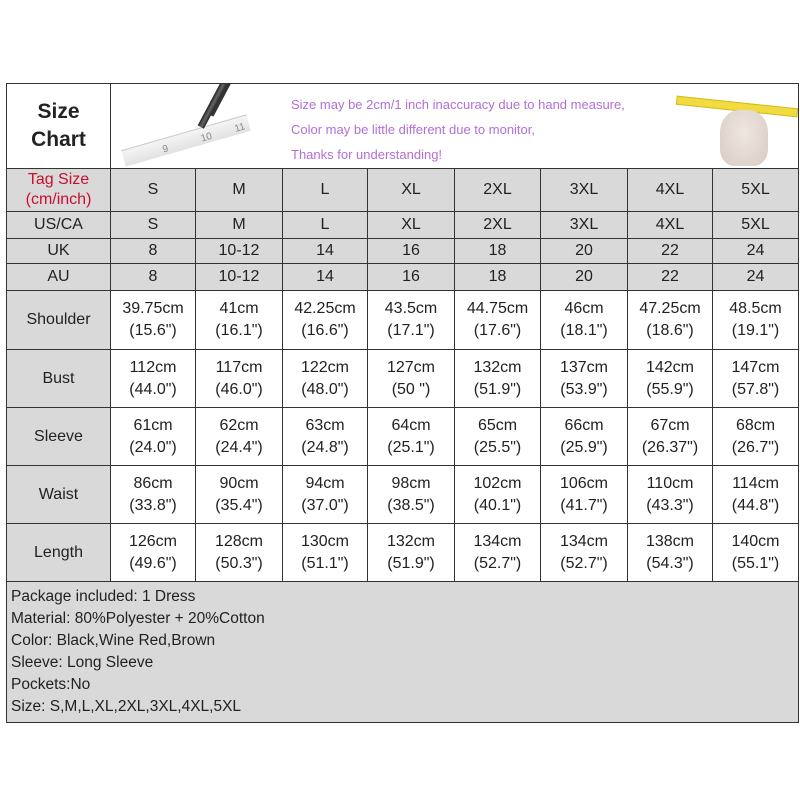  Describe the element at coordinates (325, 563) in the screenshot. I see `measure-cell-text: (51.1")` at that location.